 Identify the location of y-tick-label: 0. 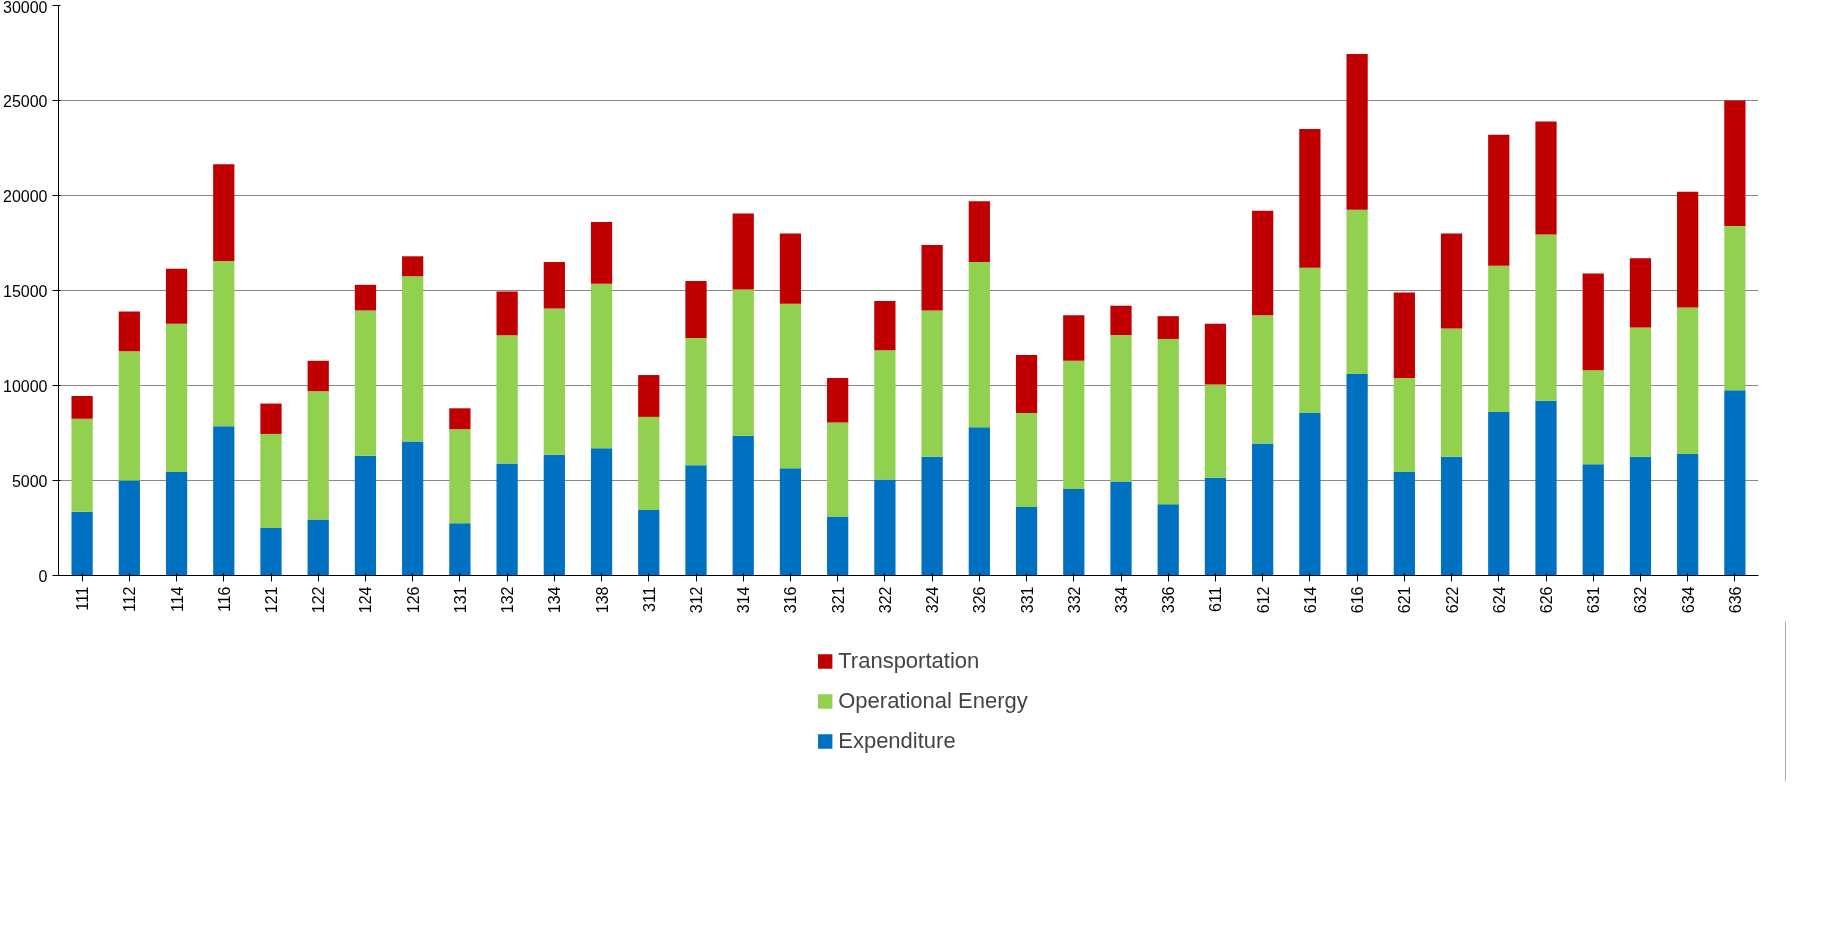
(43, 576).